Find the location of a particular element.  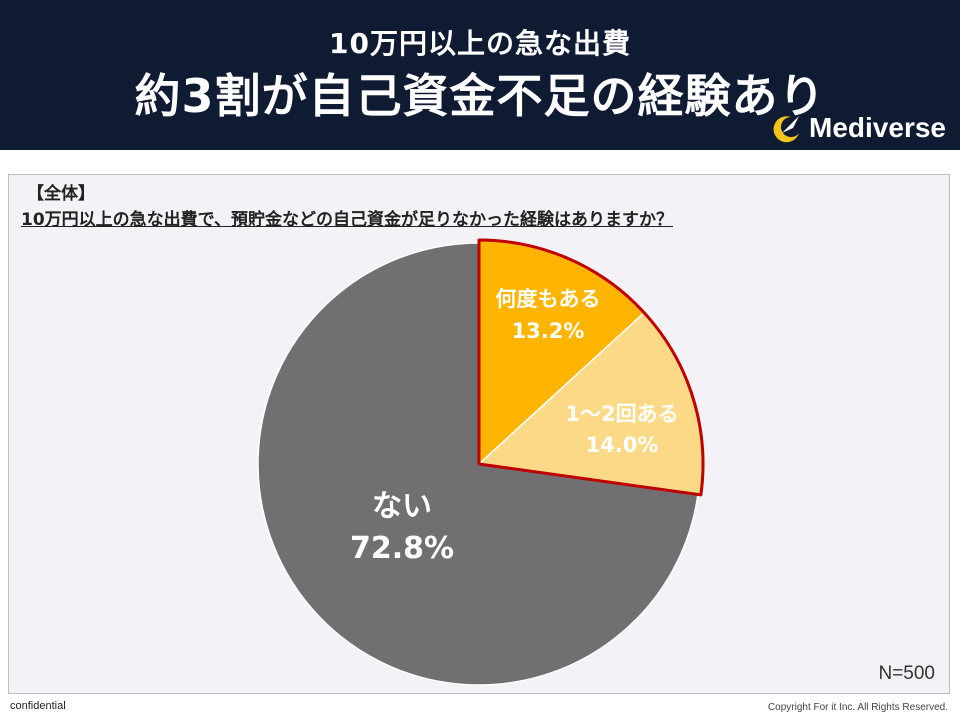

sample-size-label: N=500 is located at coordinates (906, 673).